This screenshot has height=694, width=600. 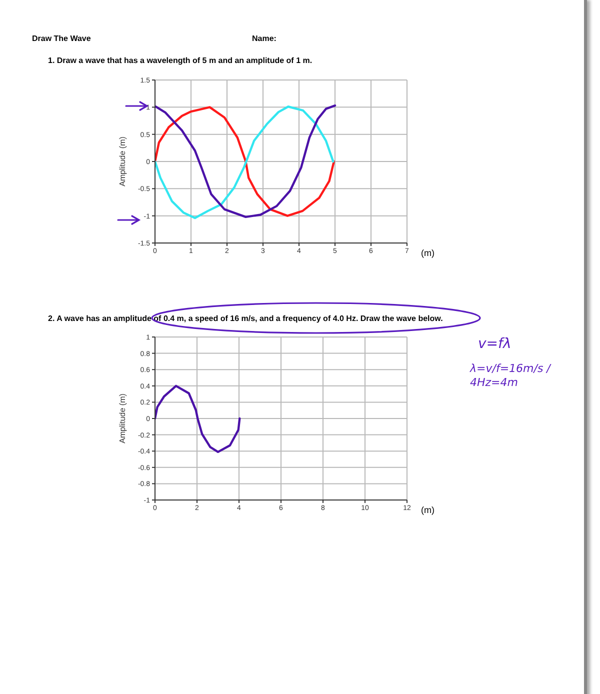 I want to click on text: λ=v/f=16m/s / 4Hz=4m, so click(x=511, y=376).